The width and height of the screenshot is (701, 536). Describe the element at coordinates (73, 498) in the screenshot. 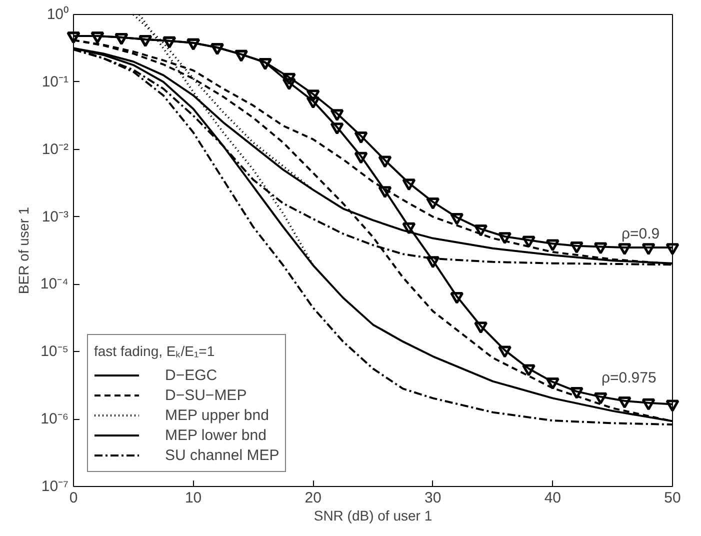

I see `x-tick-label: 0` at that location.